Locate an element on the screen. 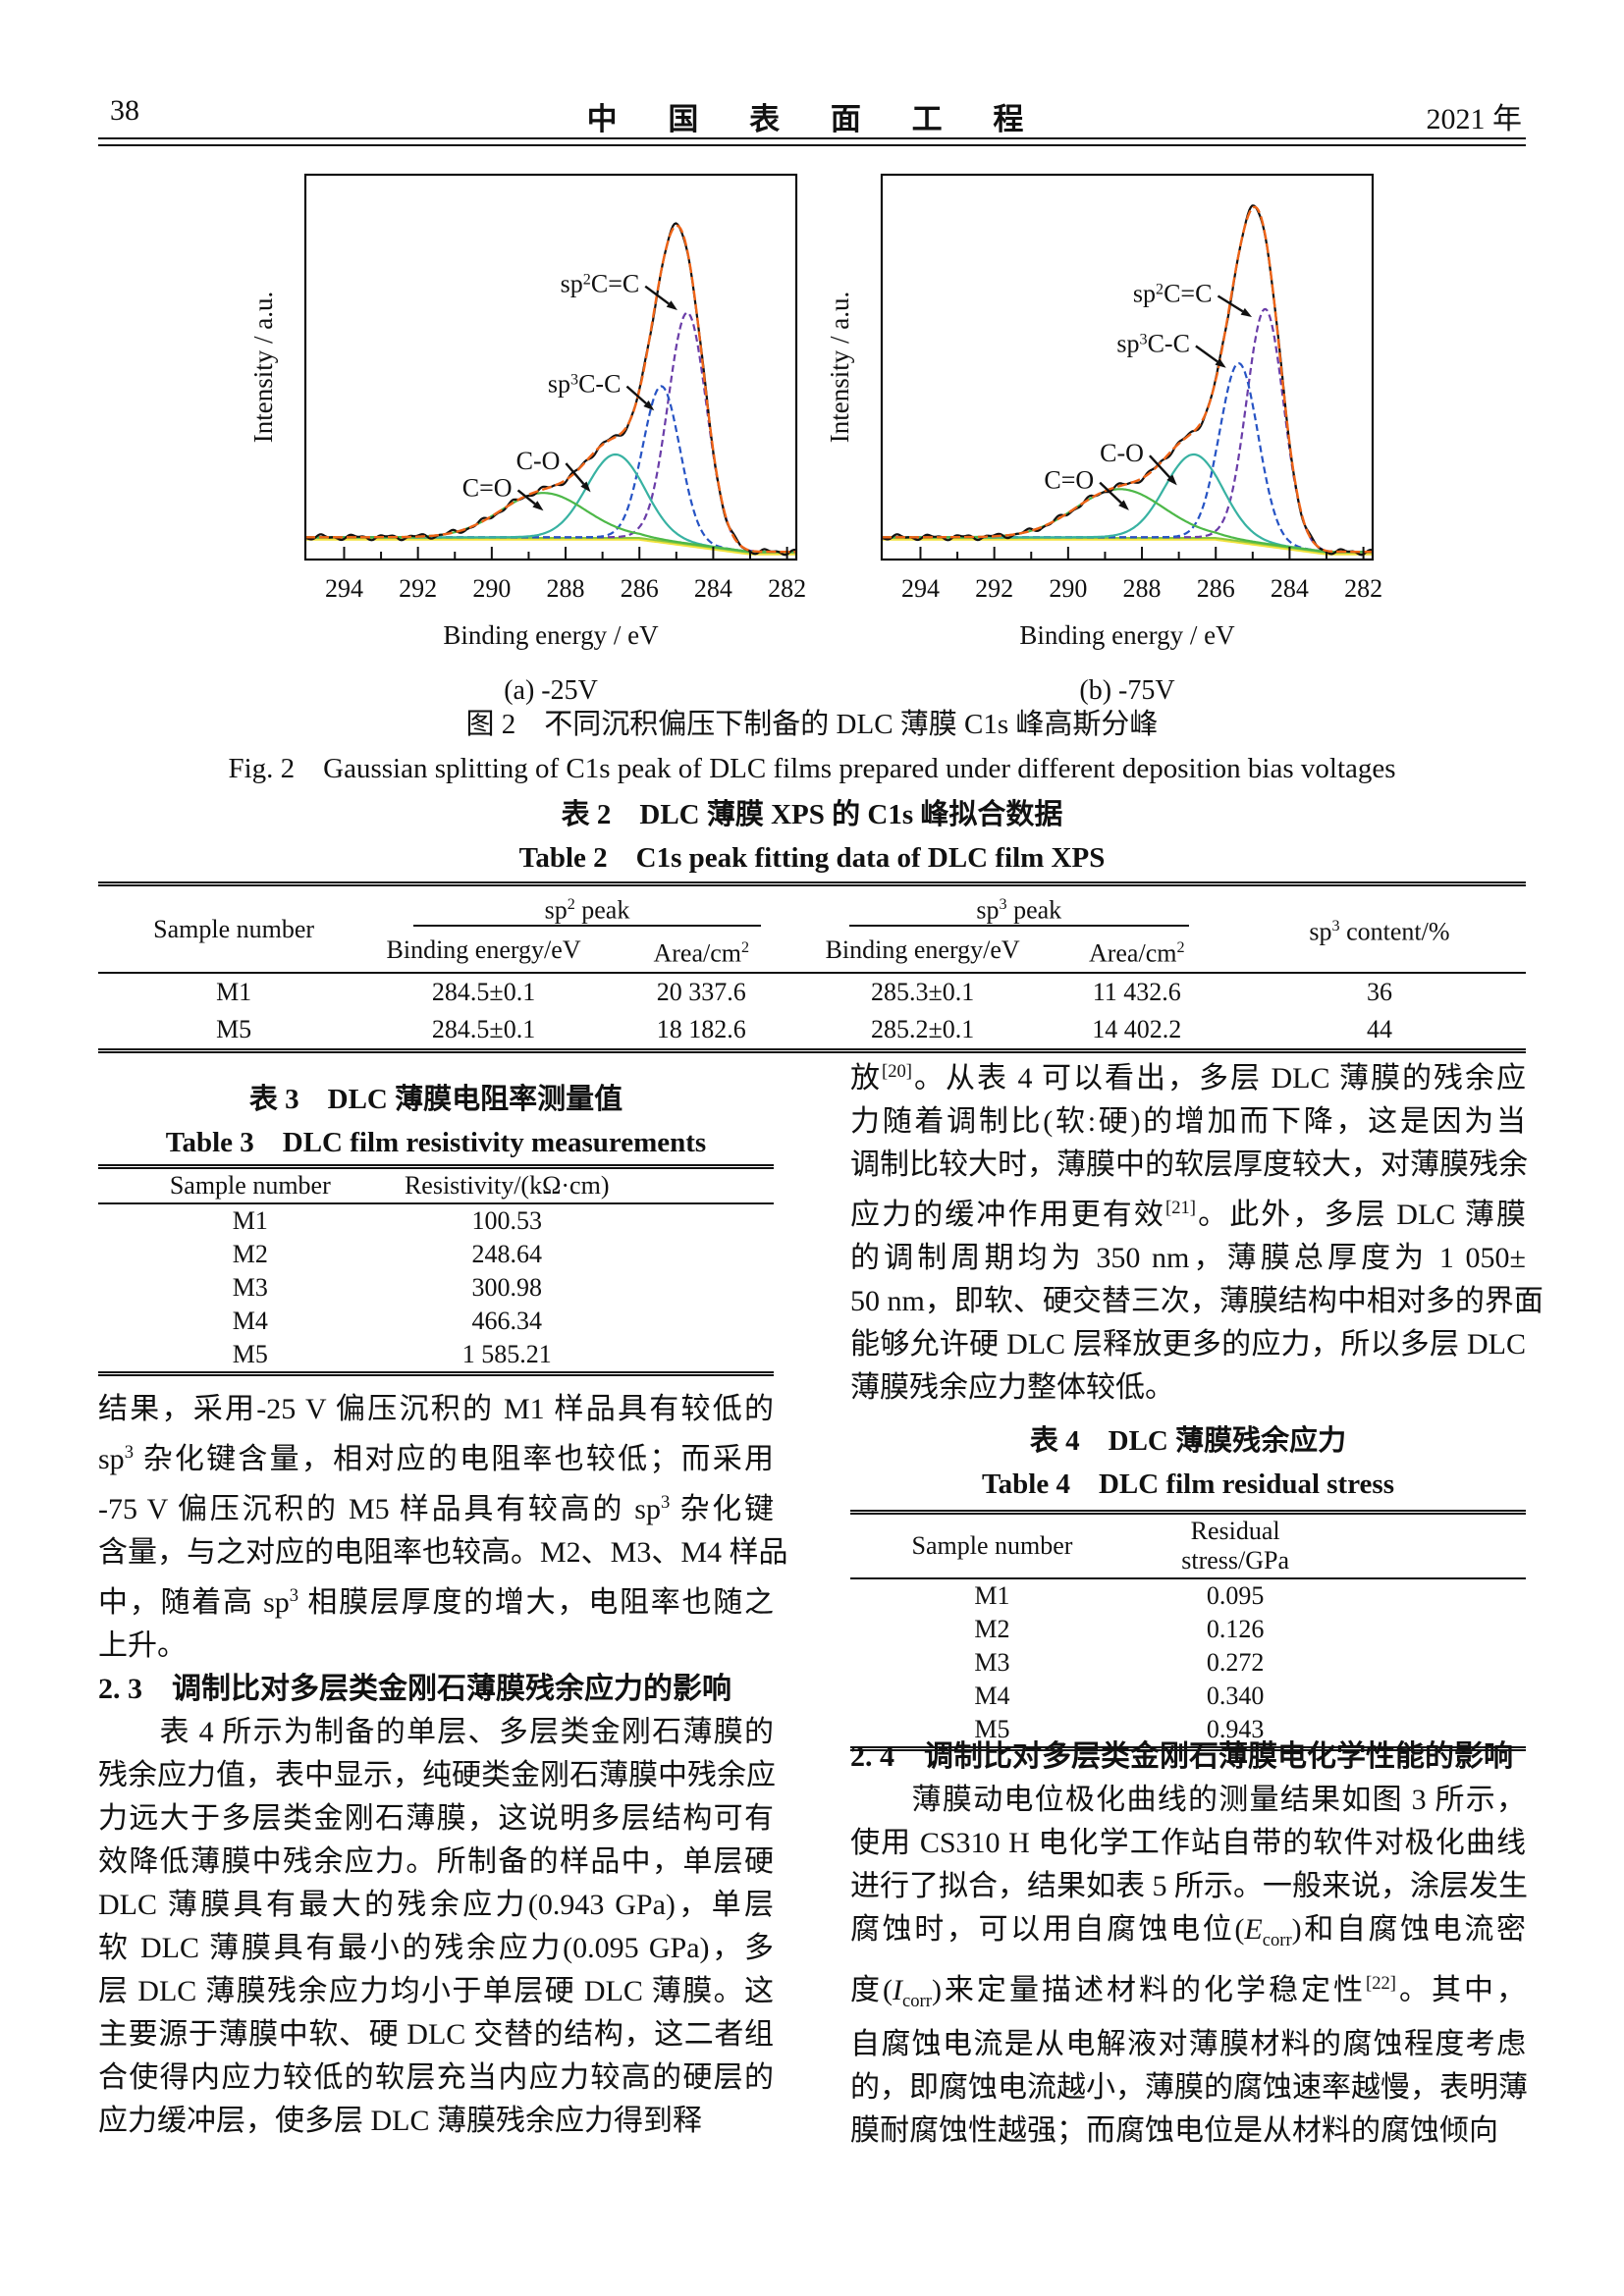 This screenshot has width=1624, height=2296. y-axis-label: Intensity / a.u. is located at coordinates (263, 368).